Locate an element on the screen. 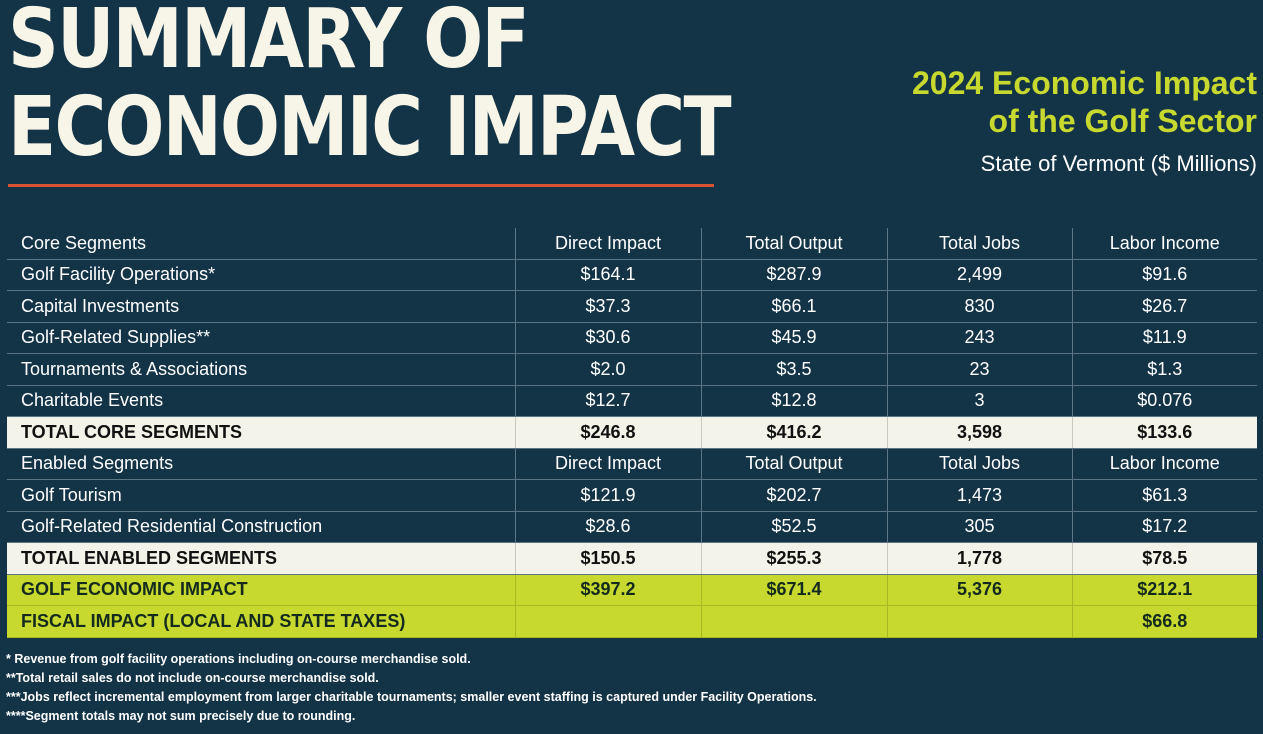  row-label-cell: FISCAL IMPACT (LOCAL AND STATE TAXES) is located at coordinates (261, 621).